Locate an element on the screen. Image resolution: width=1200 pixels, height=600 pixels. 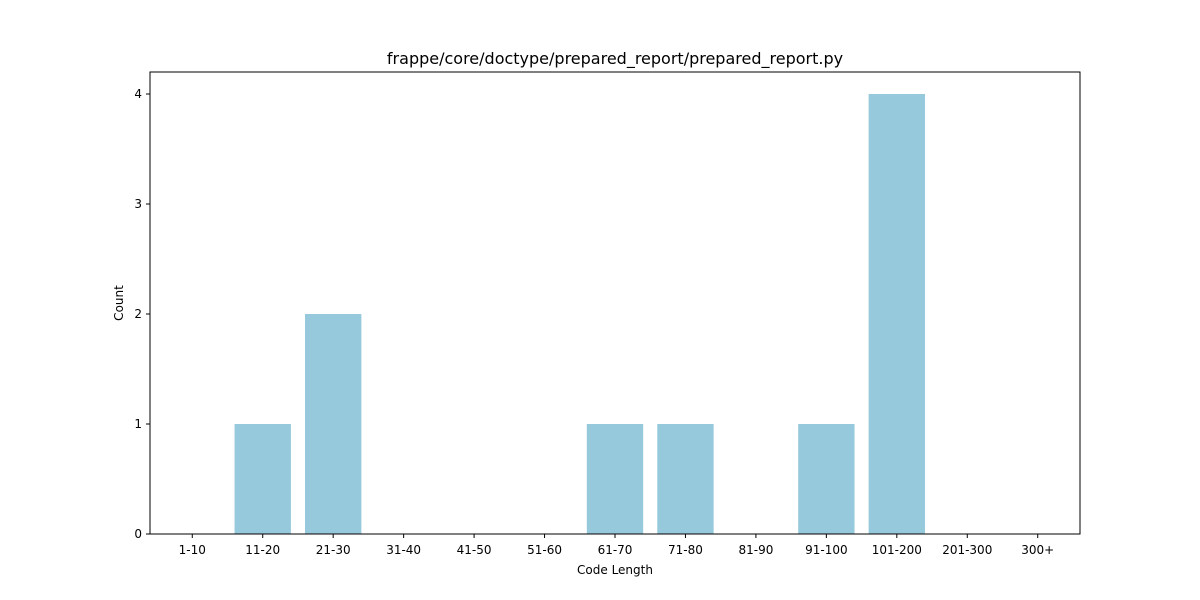
x-tick-label: 300+ is located at coordinates (1037, 550).